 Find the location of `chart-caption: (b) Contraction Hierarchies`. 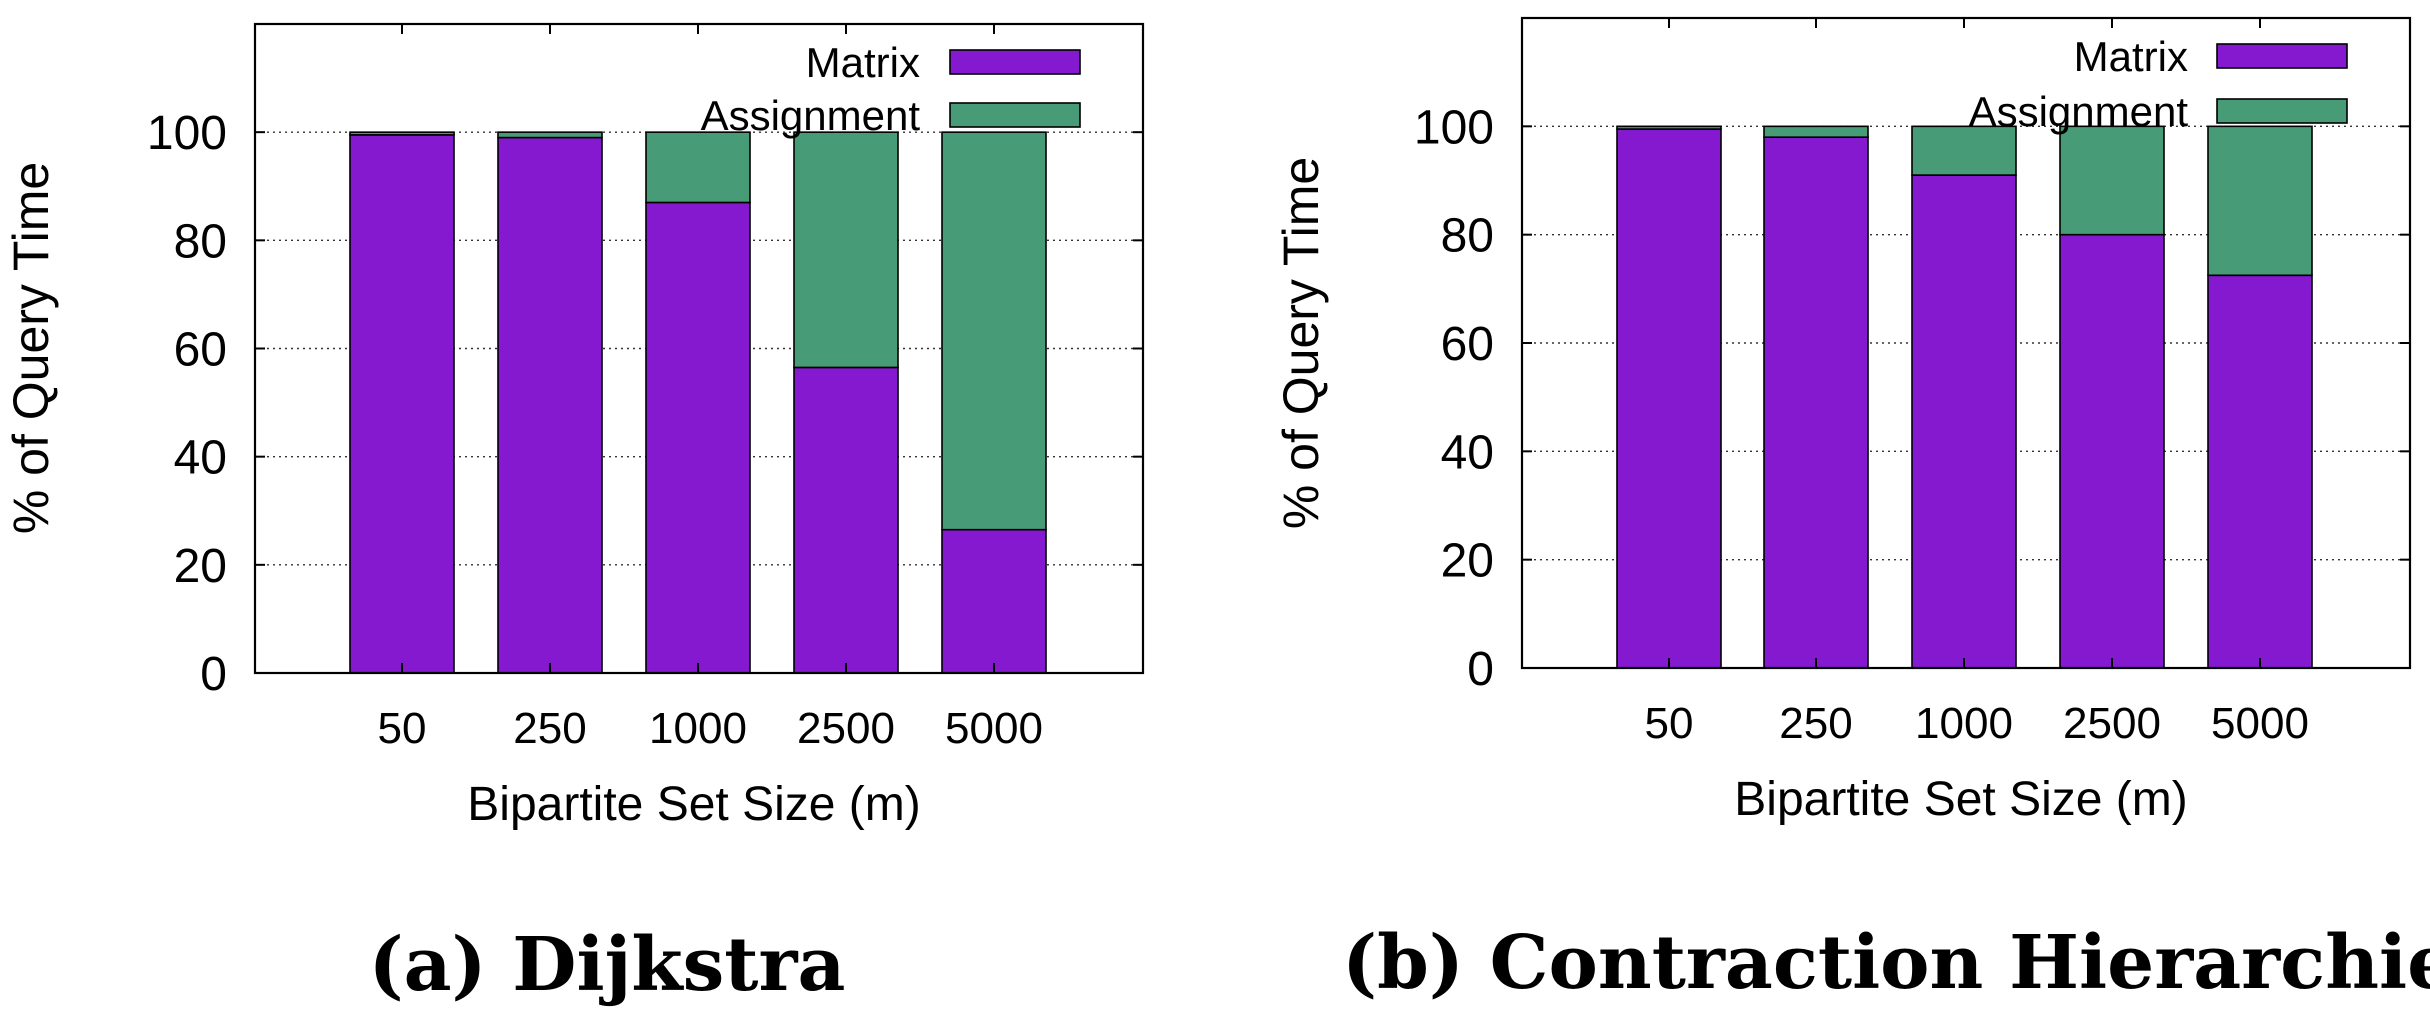

chart-caption: (b) Contraction Hierarchies is located at coordinates (1886, 963).